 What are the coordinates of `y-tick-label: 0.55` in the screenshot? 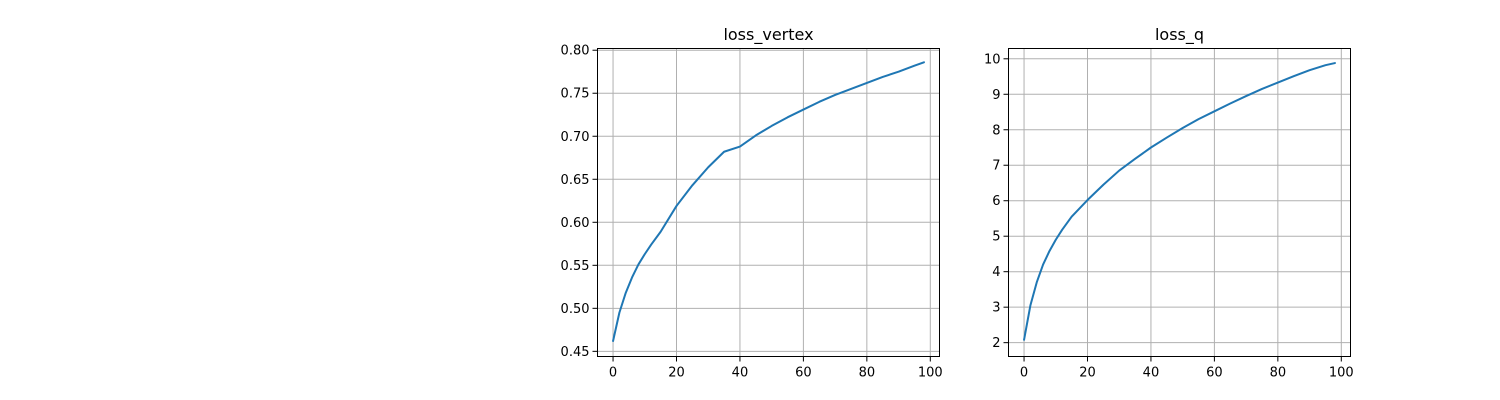 It's located at (575, 266).